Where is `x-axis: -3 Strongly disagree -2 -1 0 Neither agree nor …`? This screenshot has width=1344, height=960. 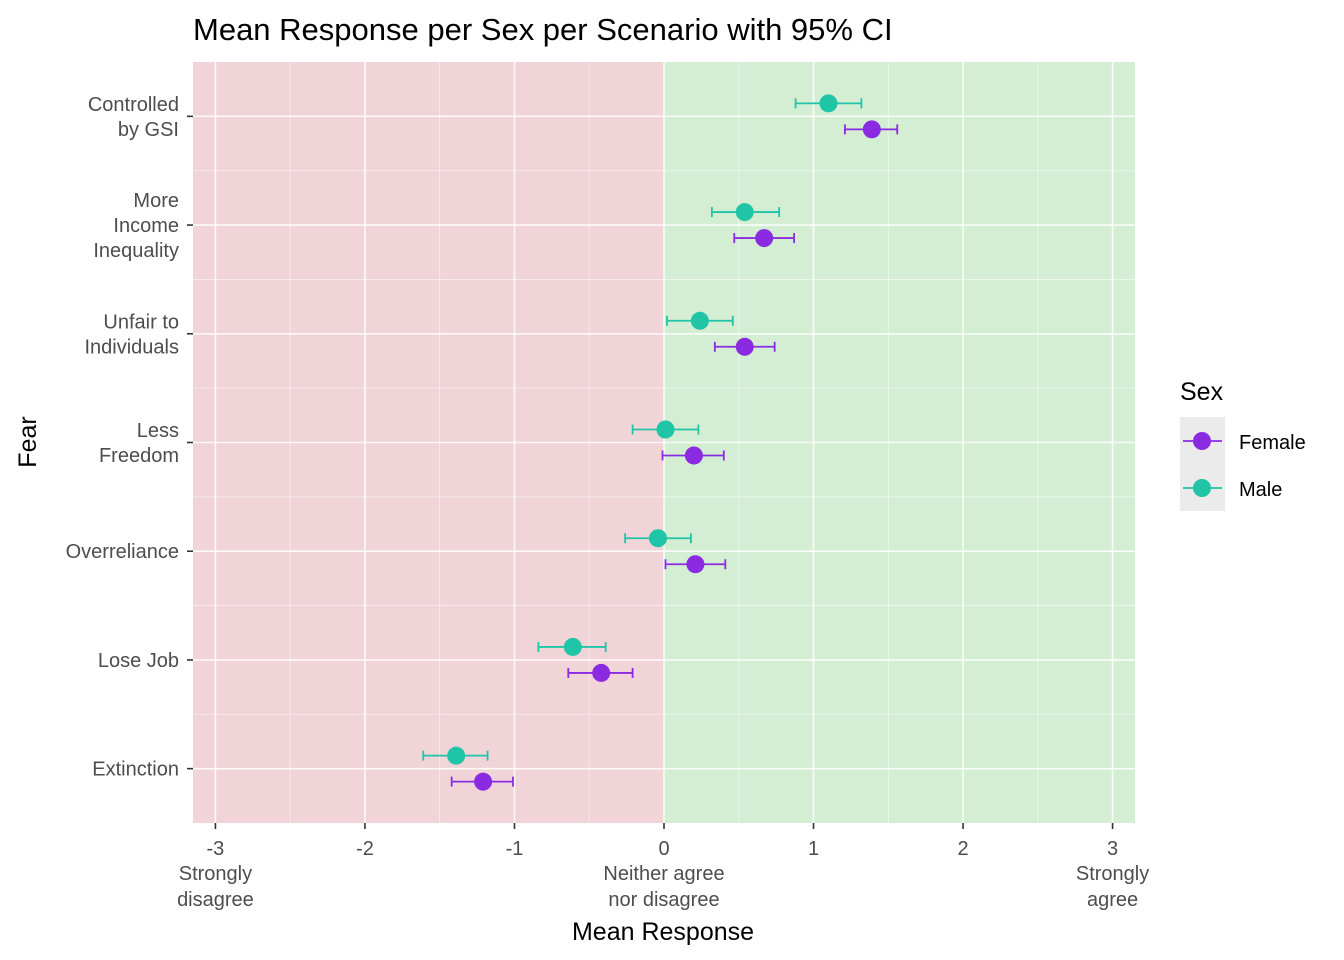
x-axis: -3 Strongly disagree -2 -1 0 Neither agree nor … is located at coordinates (663, 867).